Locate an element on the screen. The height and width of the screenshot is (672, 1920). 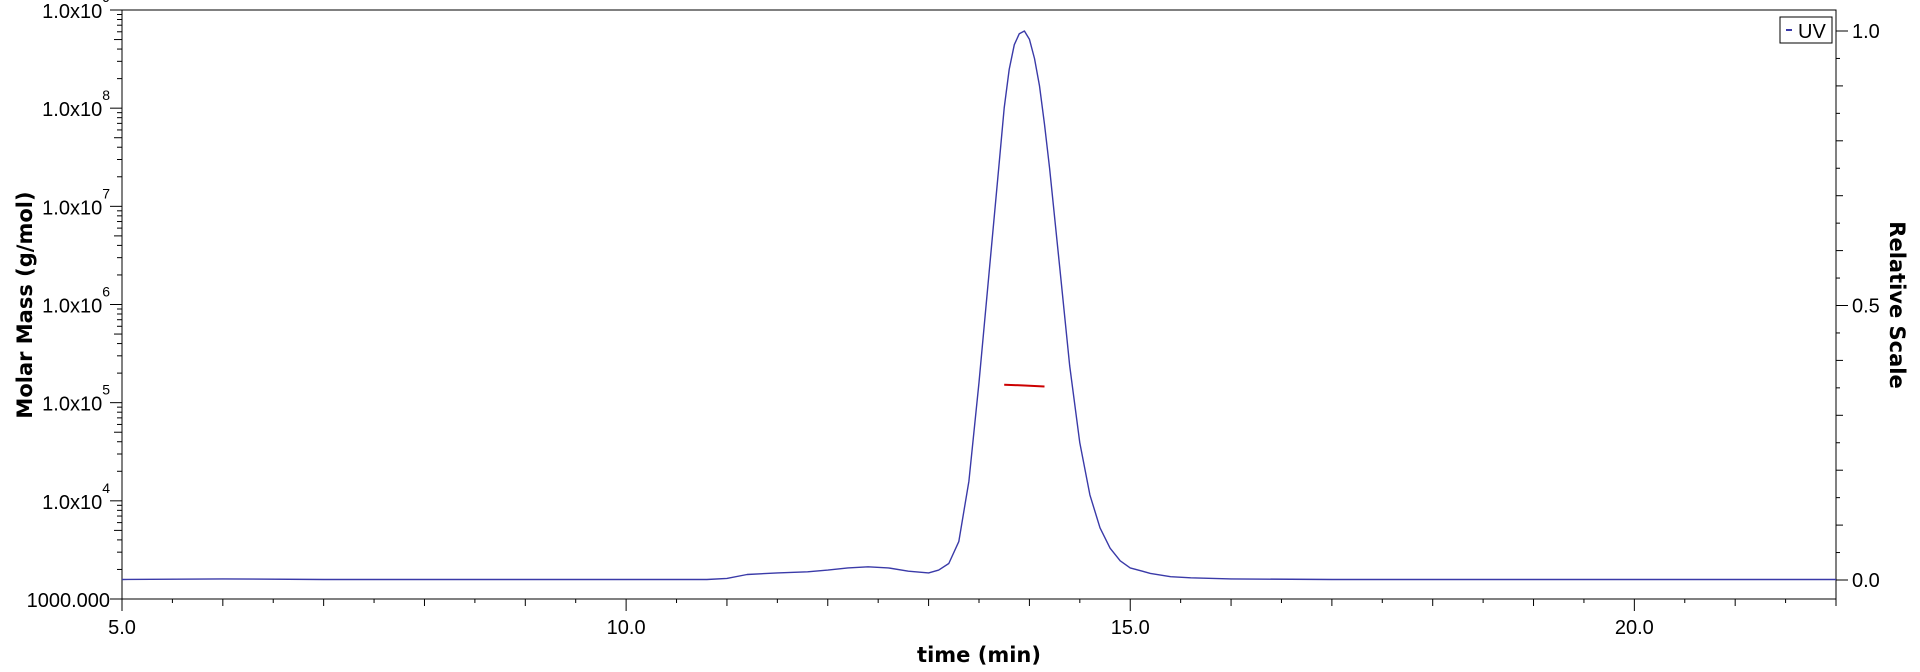
y-left-tick-exponent: 5 is located at coordinates (106, 390).